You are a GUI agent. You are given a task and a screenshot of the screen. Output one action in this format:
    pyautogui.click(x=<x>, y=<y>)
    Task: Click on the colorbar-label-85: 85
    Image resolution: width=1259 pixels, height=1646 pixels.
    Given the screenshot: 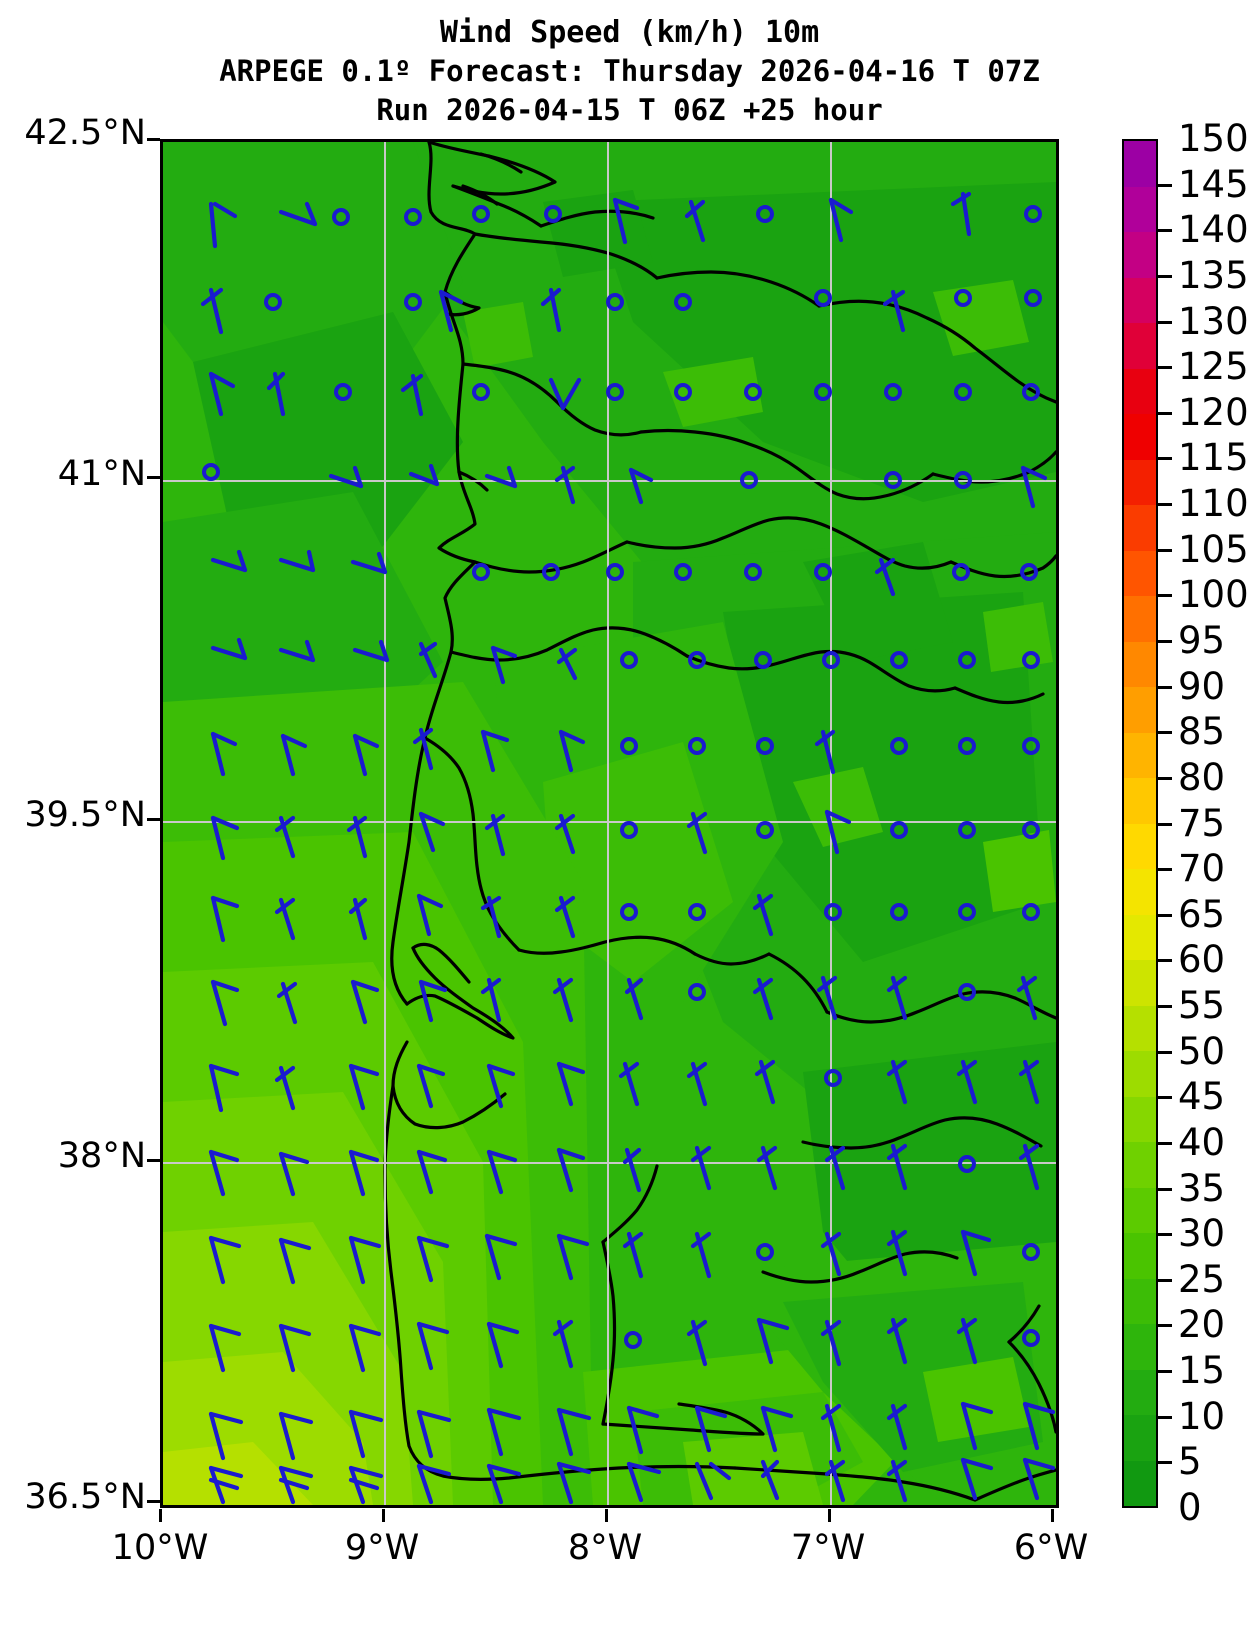 What is the action you would take?
    pyautogui.click(x=1202, y=732)
    